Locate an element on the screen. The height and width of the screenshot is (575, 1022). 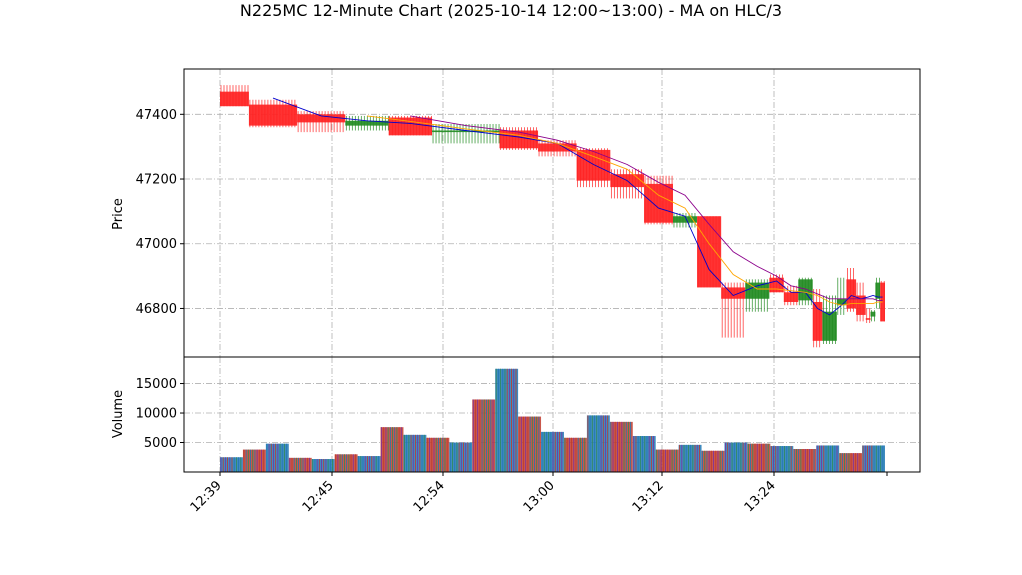
x-axis: 12:39 12:45 12:54 13:00 13:12 13:24 is located at coordinates (538, 493).